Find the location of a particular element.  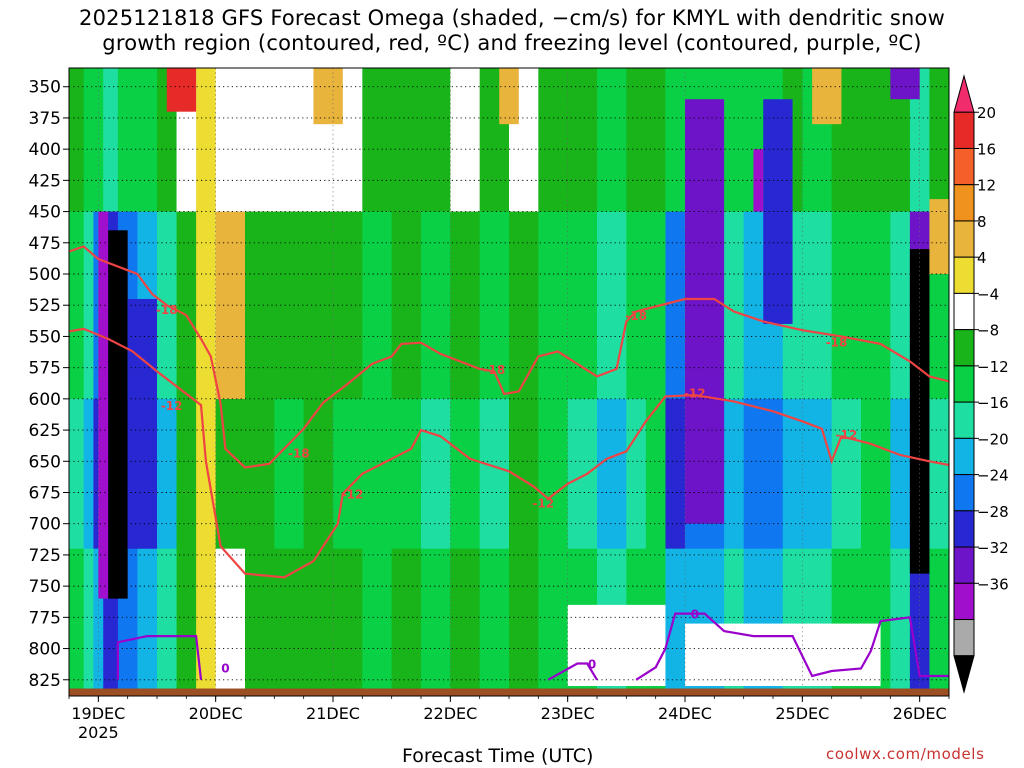

terrain-fill is located at coordinates (509, 692).